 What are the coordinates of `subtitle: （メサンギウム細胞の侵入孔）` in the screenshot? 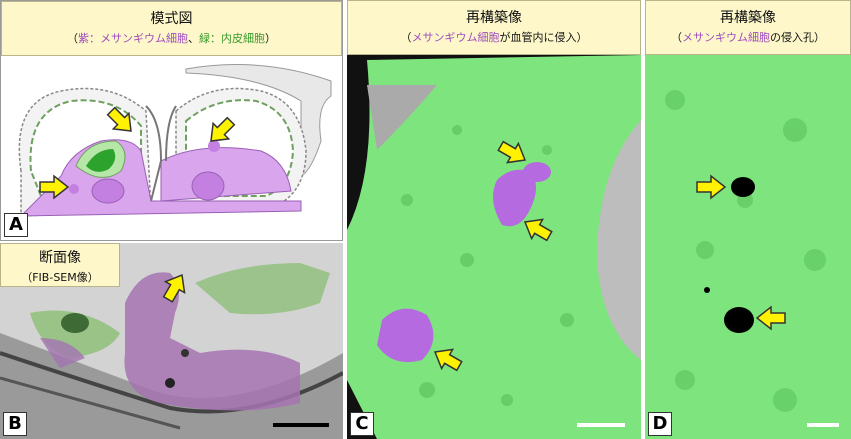 It's located at (748, 37).